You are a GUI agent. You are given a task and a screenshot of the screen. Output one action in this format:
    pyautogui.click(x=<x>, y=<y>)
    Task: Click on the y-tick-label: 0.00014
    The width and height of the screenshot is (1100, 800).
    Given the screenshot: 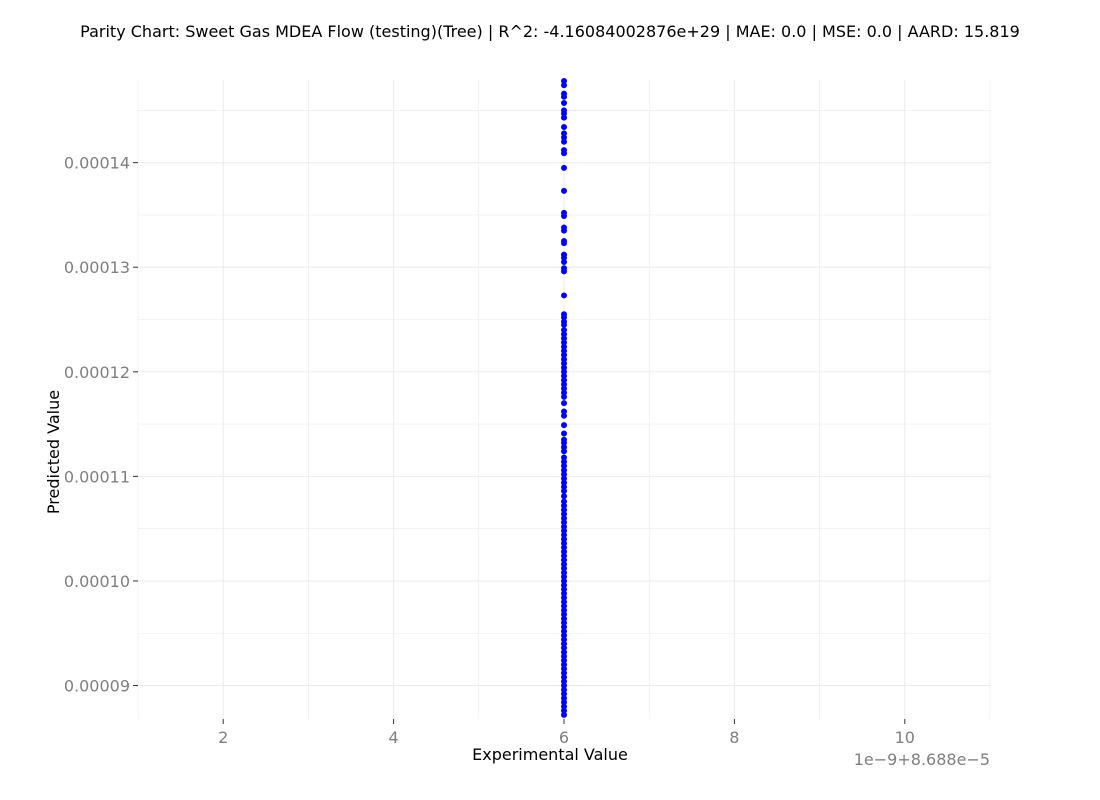 What is the action you would take?
    pyautogui.click(x=97, y=163)
    